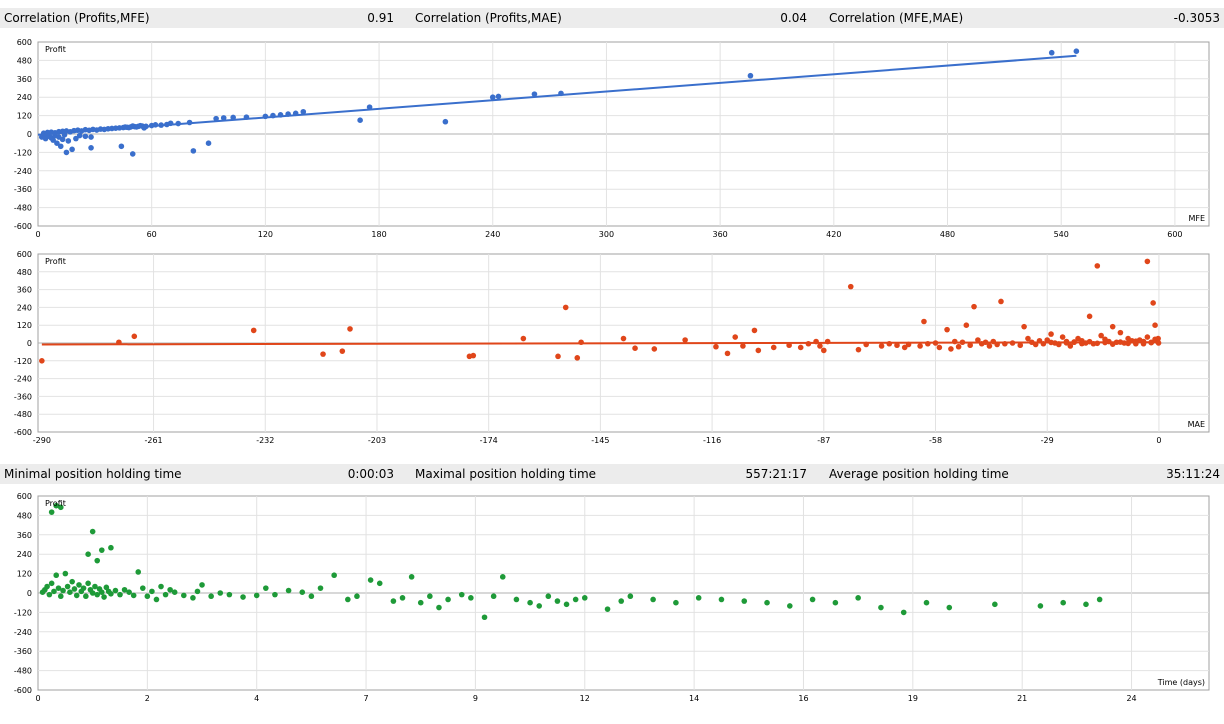 The image size is (1224, 724). What do you see at coordinates (935, 440) in the screenshot?
I see `x-tick-label: -58` at bounding box center [935, 440].